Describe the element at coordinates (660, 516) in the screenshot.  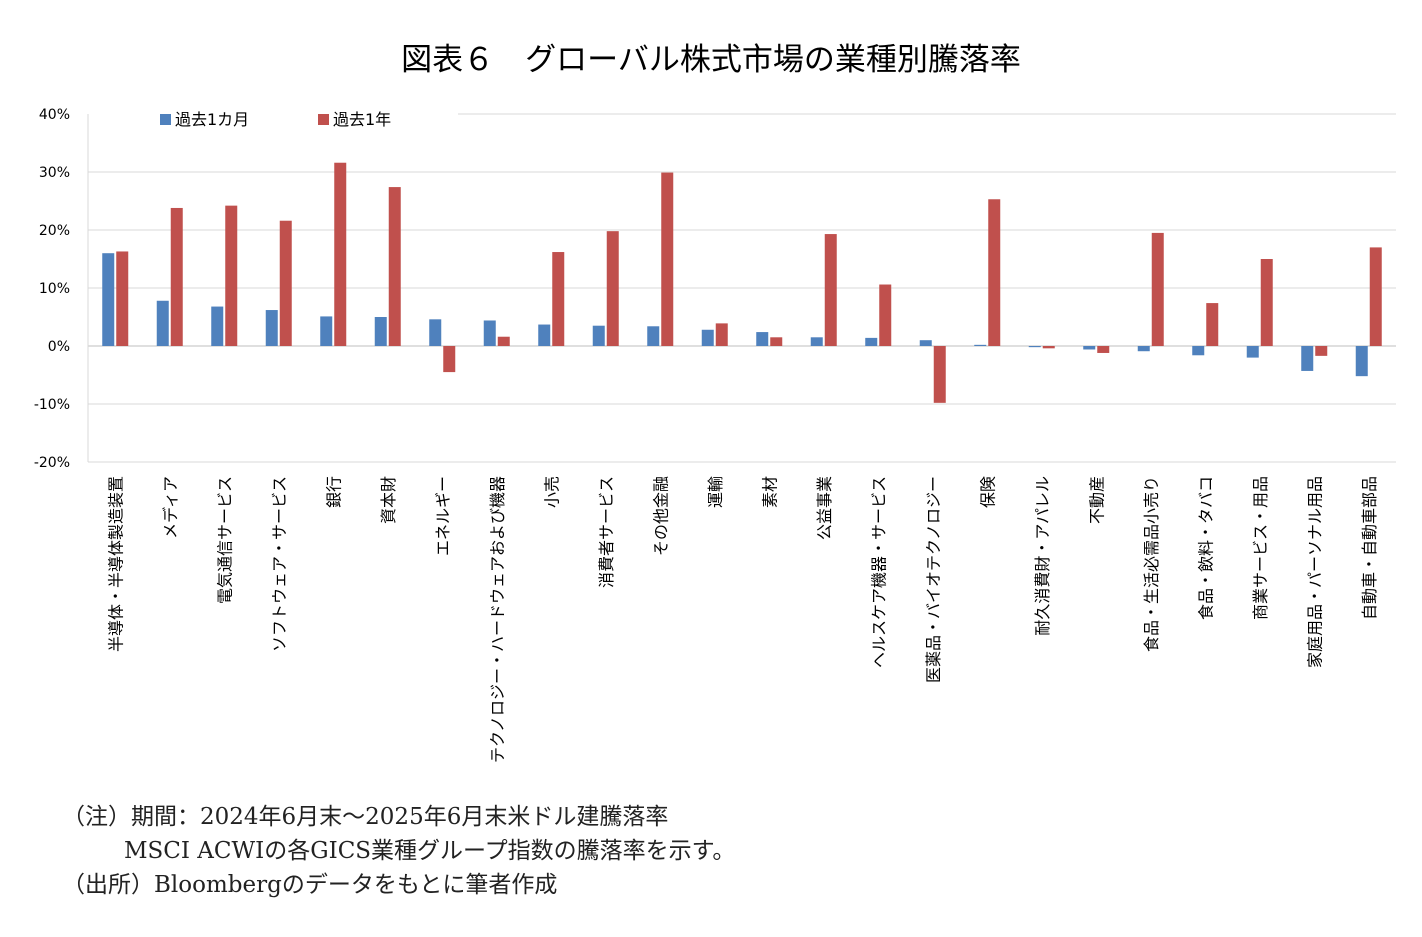
I see `x-tick-label: その他金融` at that location.